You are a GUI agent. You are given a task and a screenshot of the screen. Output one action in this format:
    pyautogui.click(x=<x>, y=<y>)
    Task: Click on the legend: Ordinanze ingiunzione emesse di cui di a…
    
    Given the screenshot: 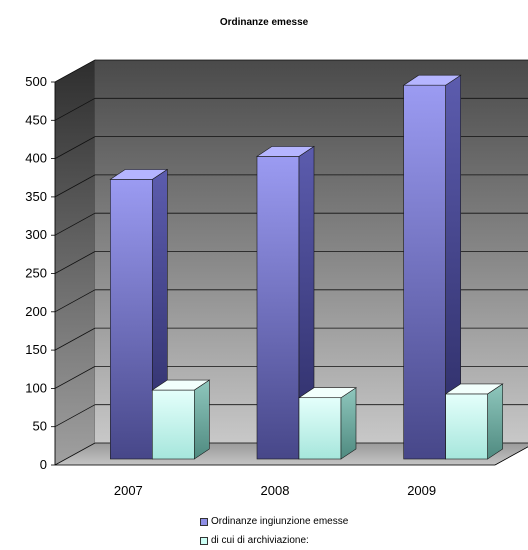 What is the action you would take?
    pyautogui.click(x=274, y=531)
    